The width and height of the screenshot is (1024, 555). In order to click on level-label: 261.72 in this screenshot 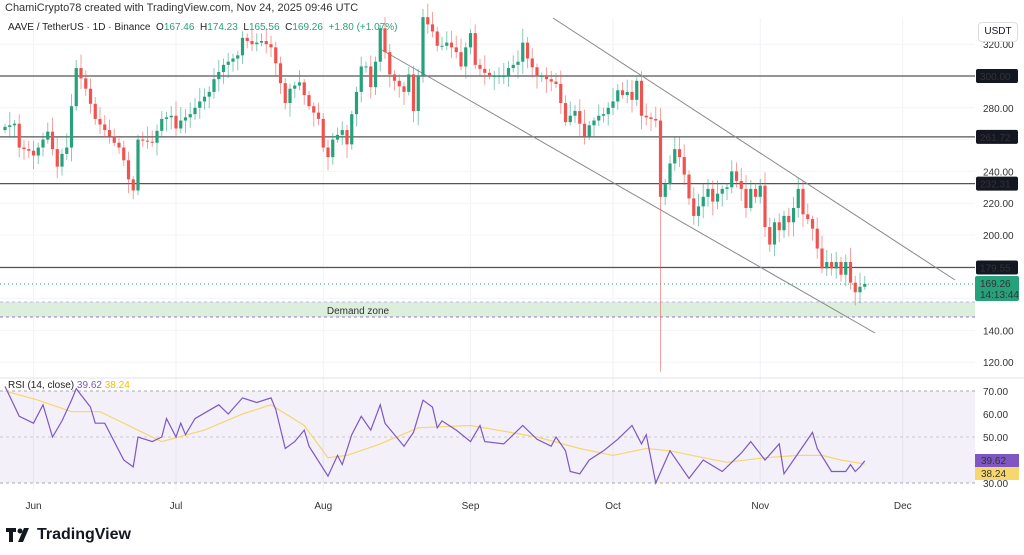, I will do `click(995, 138)`.